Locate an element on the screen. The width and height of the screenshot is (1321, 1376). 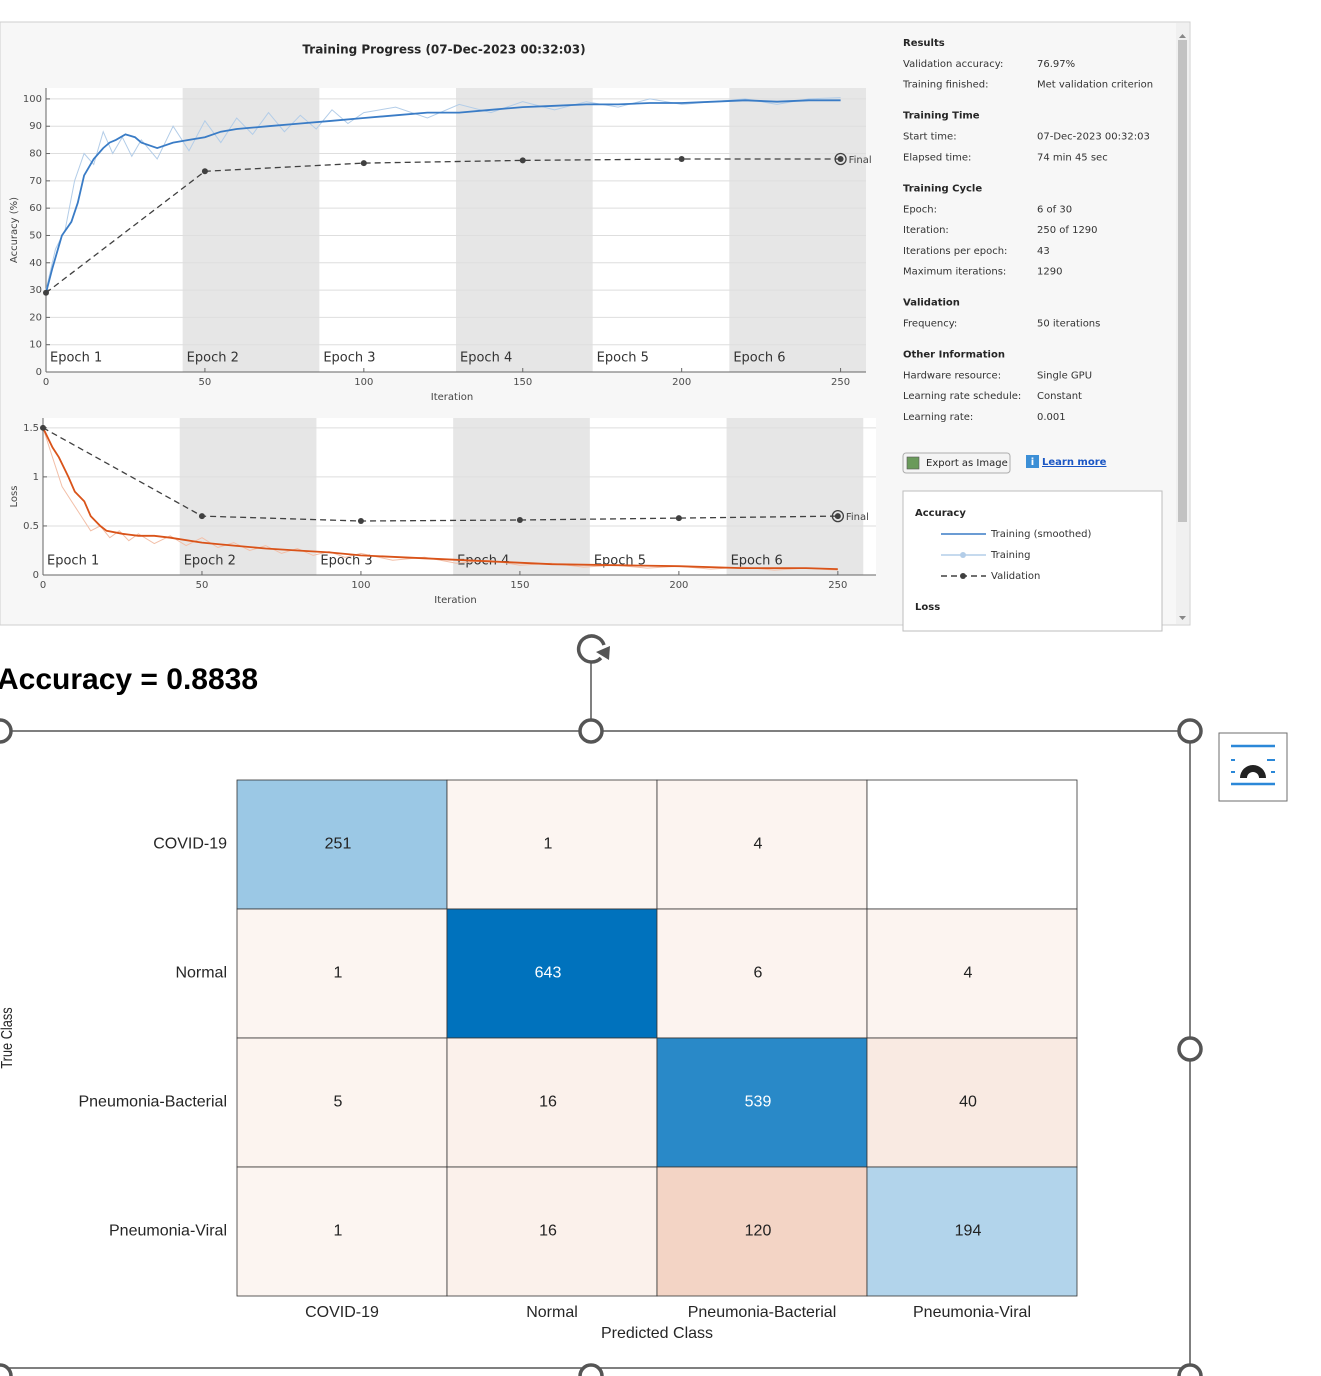
cell-count: 4 is located at coordinates (758, 844).